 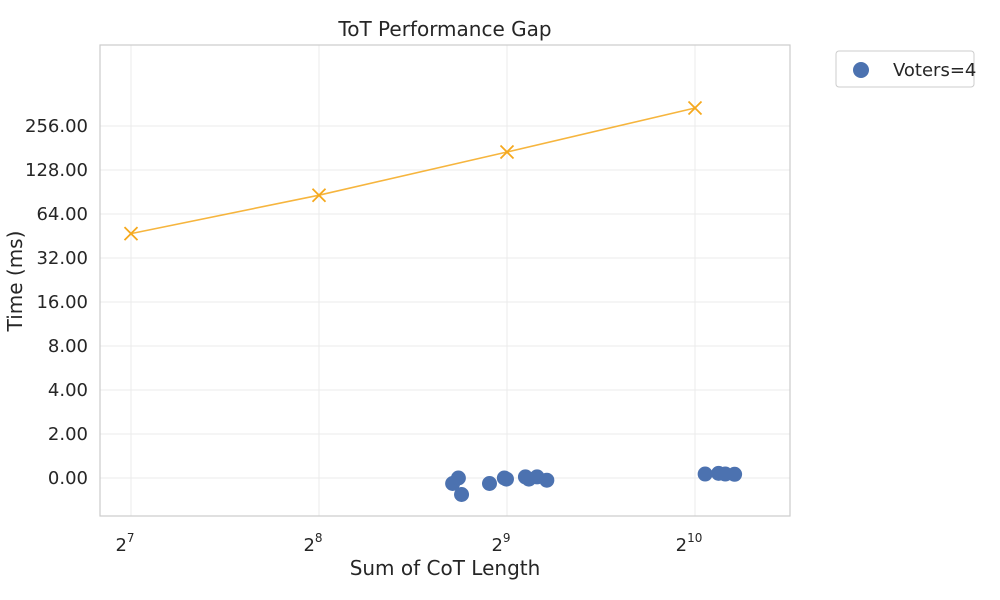 I want to click on x-tick-label: 29, so click(x=500, y=543).